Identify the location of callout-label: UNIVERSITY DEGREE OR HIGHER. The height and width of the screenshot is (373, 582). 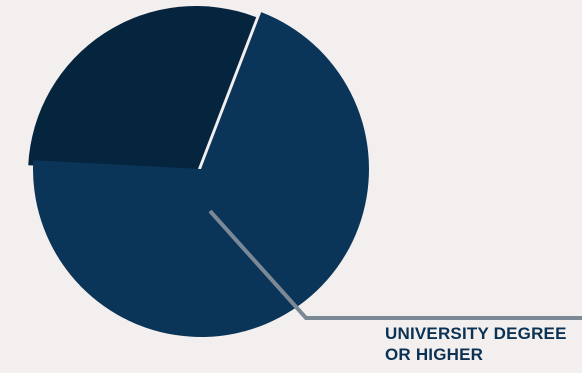
(476, 344).